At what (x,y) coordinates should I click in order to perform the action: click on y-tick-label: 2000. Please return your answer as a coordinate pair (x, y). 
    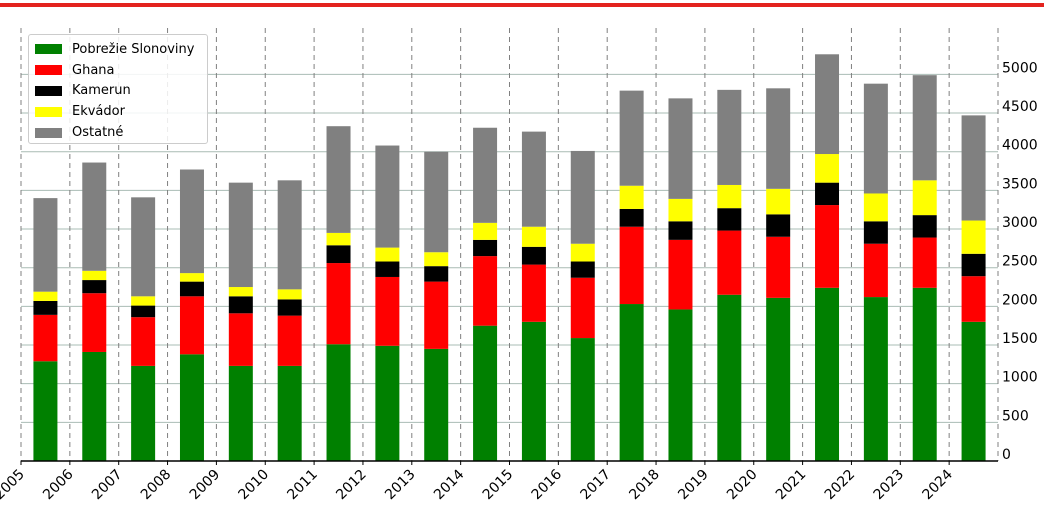
    Looking at the image, I should click on (1020, 300).